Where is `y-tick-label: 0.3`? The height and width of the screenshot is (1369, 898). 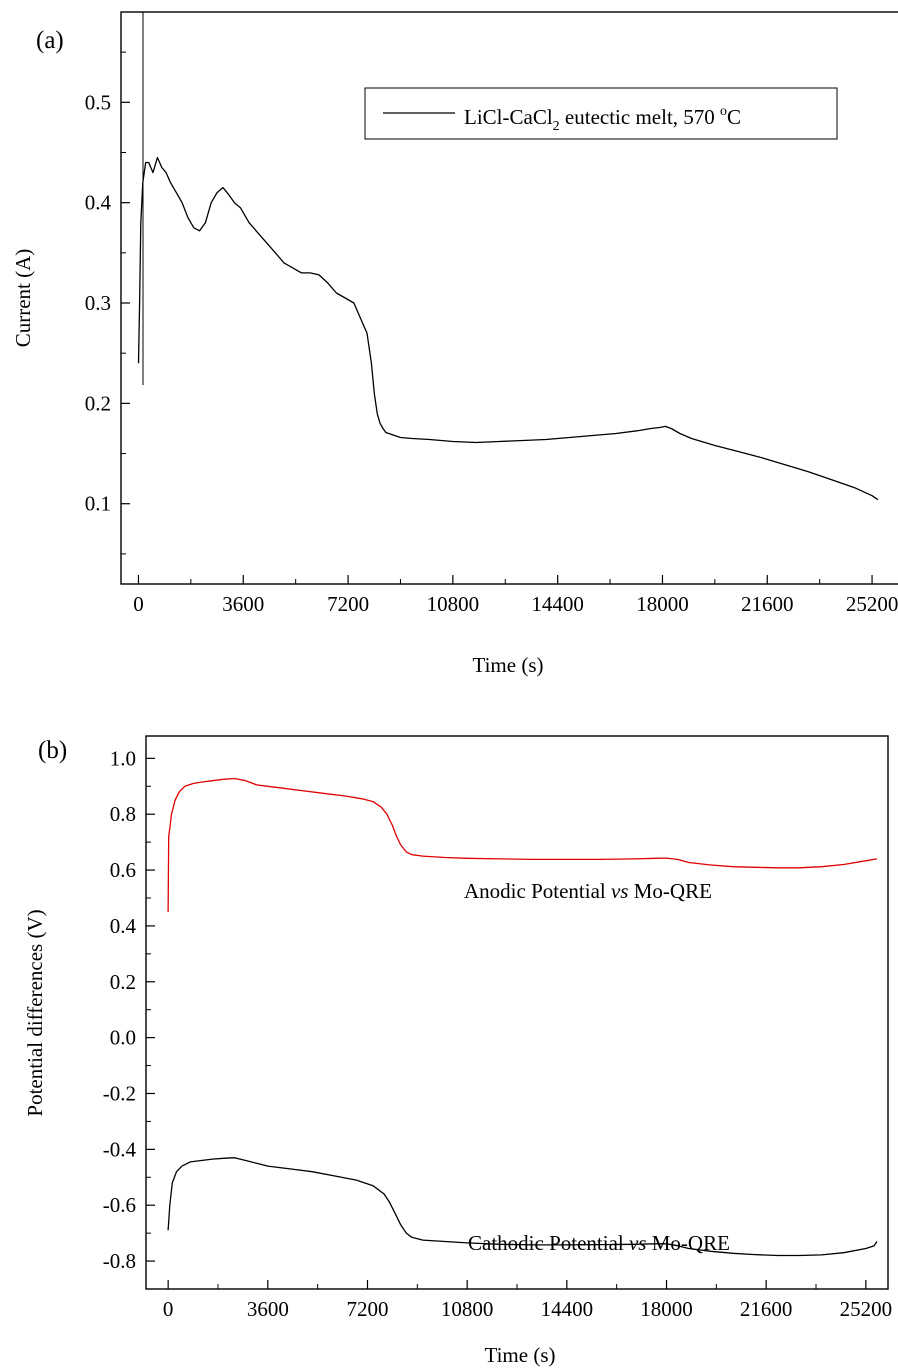
y-tick-label: 0.3 is located at coordinates (98, 303).